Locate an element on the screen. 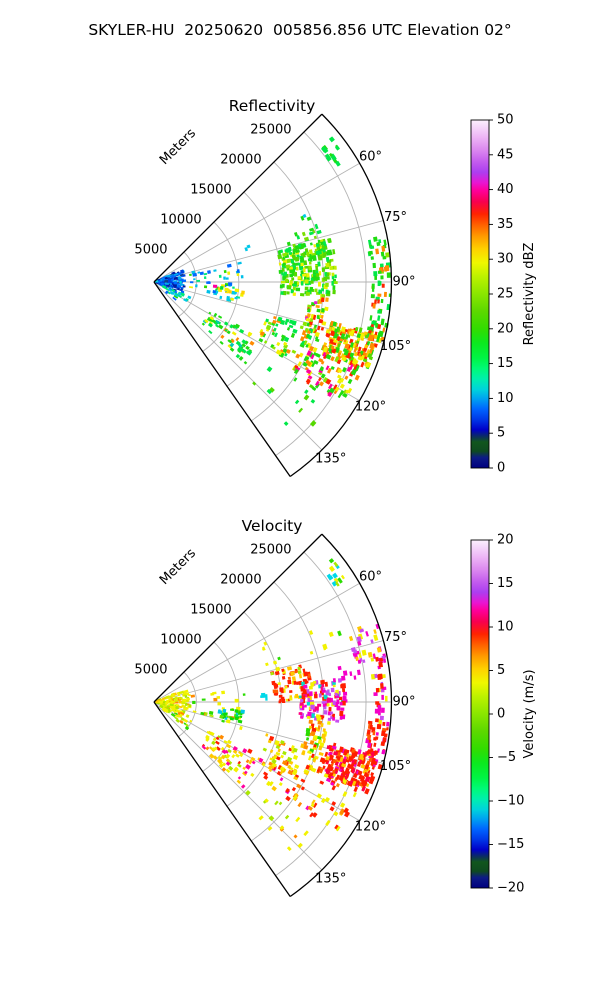 This screenshot has width=600, height=1000. reflectivity-colorbar-label: Reflectivity dBZ is located at coordinates (529, 294).